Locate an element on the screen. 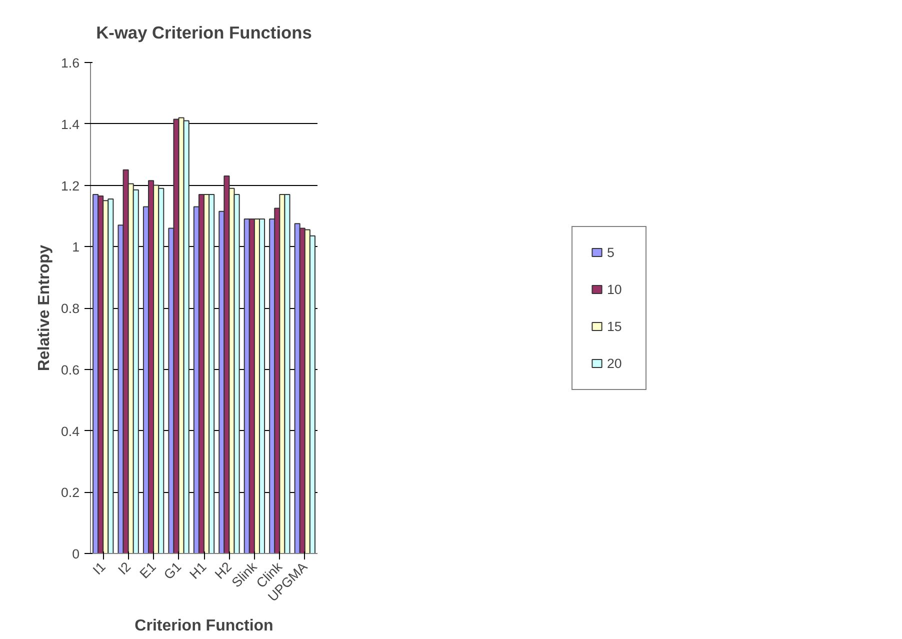 This screenshot has width=902, height=639. legend-label: 10 is located at coordinates (615, 289).